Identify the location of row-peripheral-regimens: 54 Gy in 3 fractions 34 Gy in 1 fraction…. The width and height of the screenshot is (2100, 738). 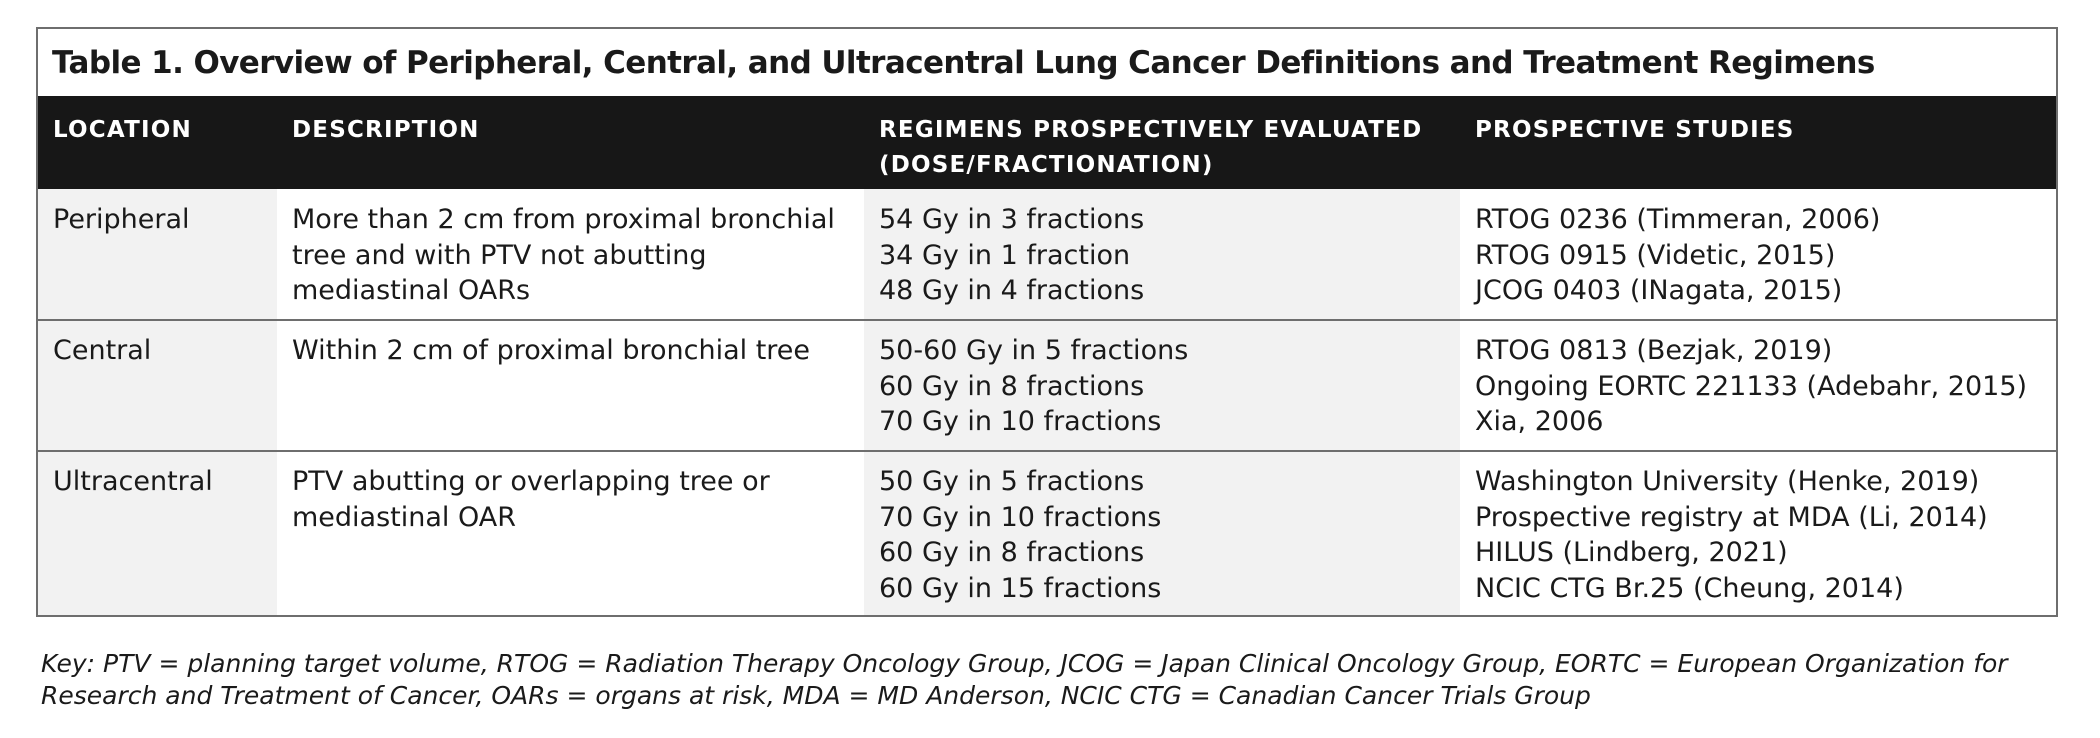
(1012, 255).